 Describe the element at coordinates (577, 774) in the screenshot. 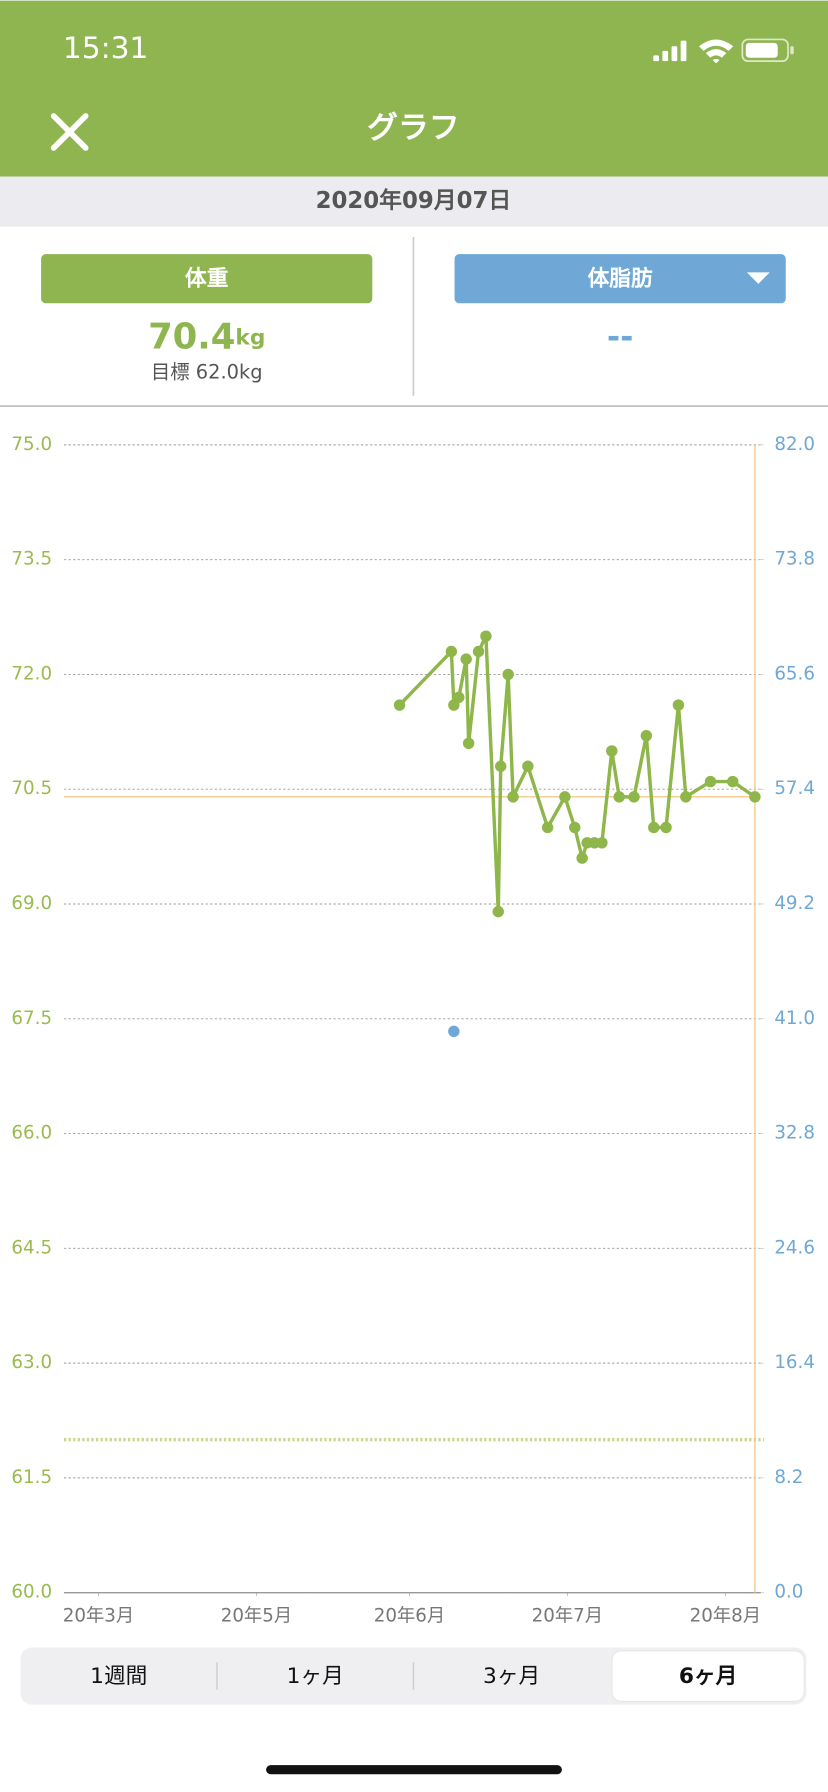

I see `series-line` at that location.